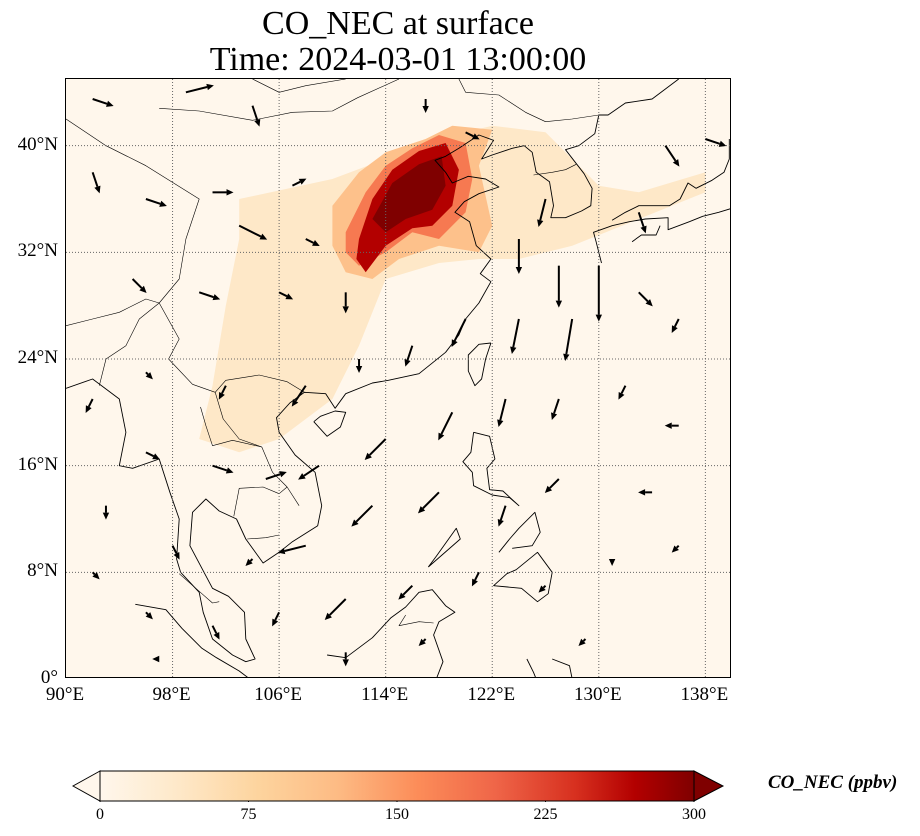 Image resolution: width=920 pixels, height=836 pixels. I want to click on colorbar, so click(398, 786).